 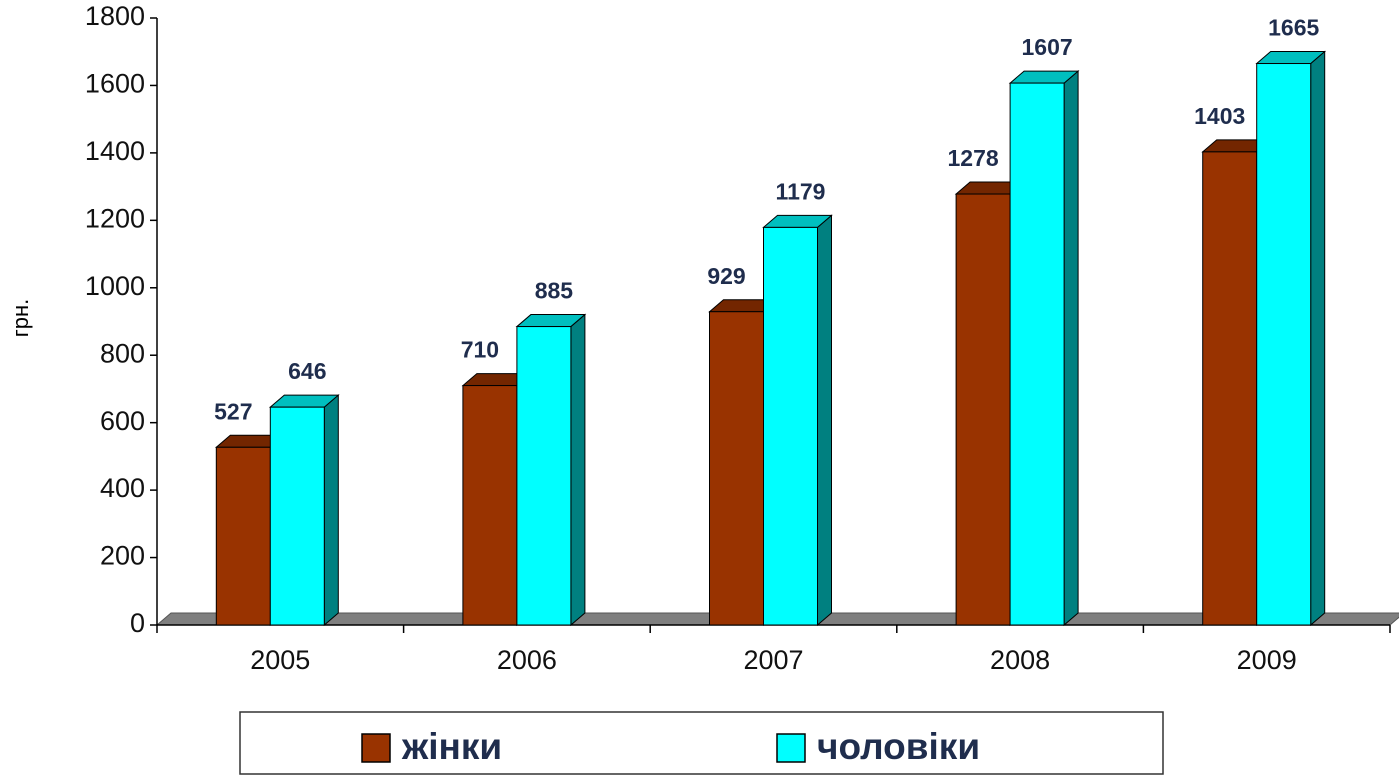 What do you see at coordinates (773, 660) in the screenshot?
I see `x-tick-label: 2007` at bounding box center [773, 660].